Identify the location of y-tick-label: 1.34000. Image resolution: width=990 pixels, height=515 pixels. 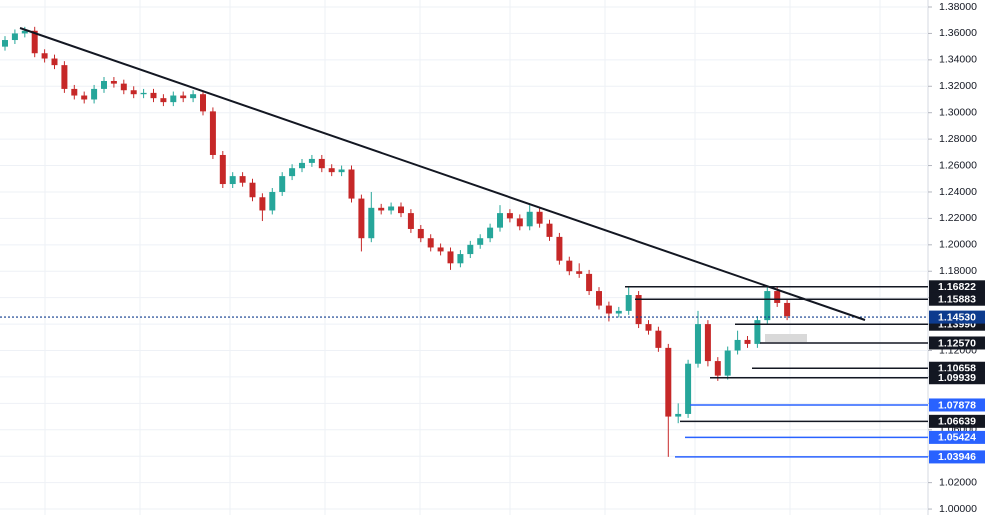
(958, 60).